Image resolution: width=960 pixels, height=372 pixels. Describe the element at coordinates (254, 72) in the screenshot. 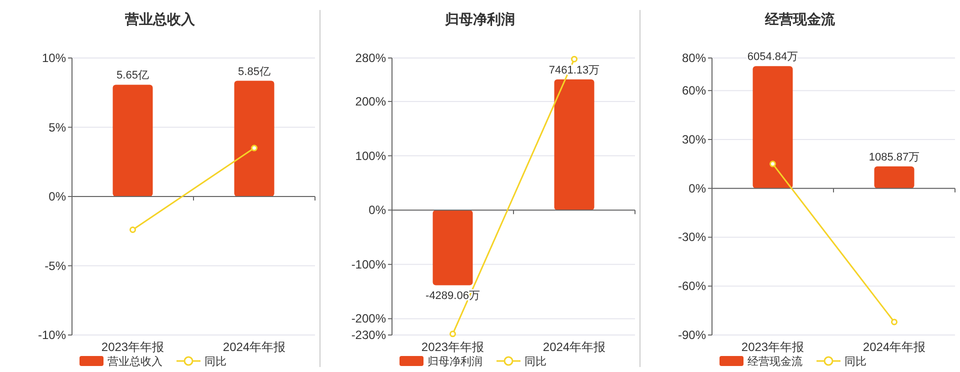

I see `data-label: 5.85亿` at that location.